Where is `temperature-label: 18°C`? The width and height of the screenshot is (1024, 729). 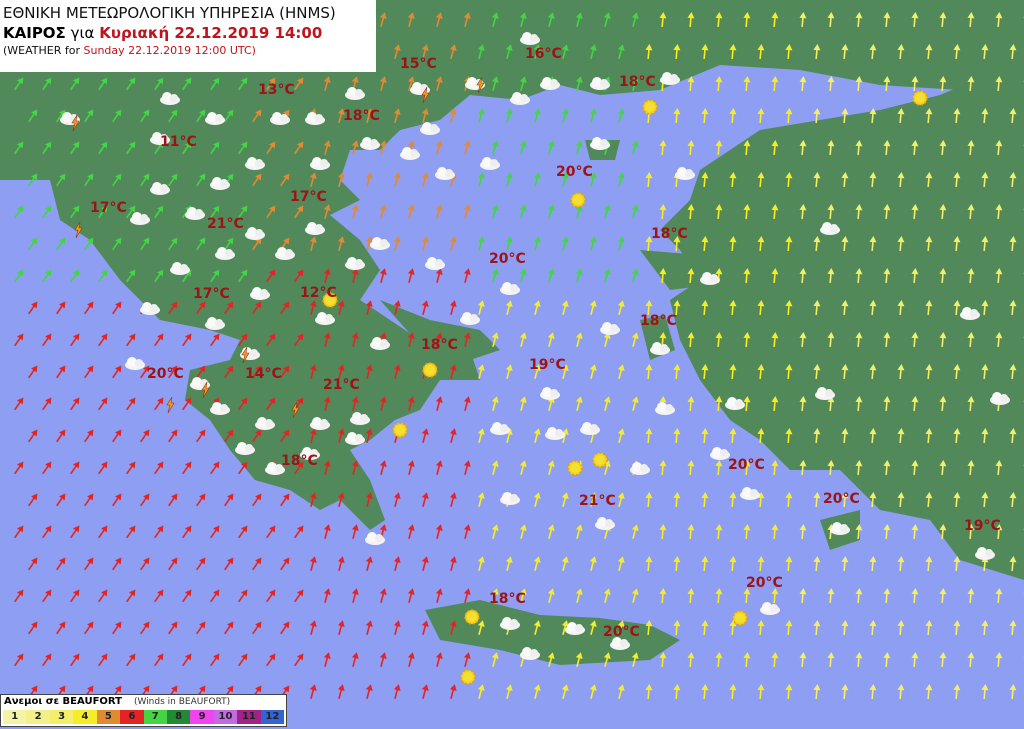
temperature-label: 18°C is located at coordinates (507, 599).